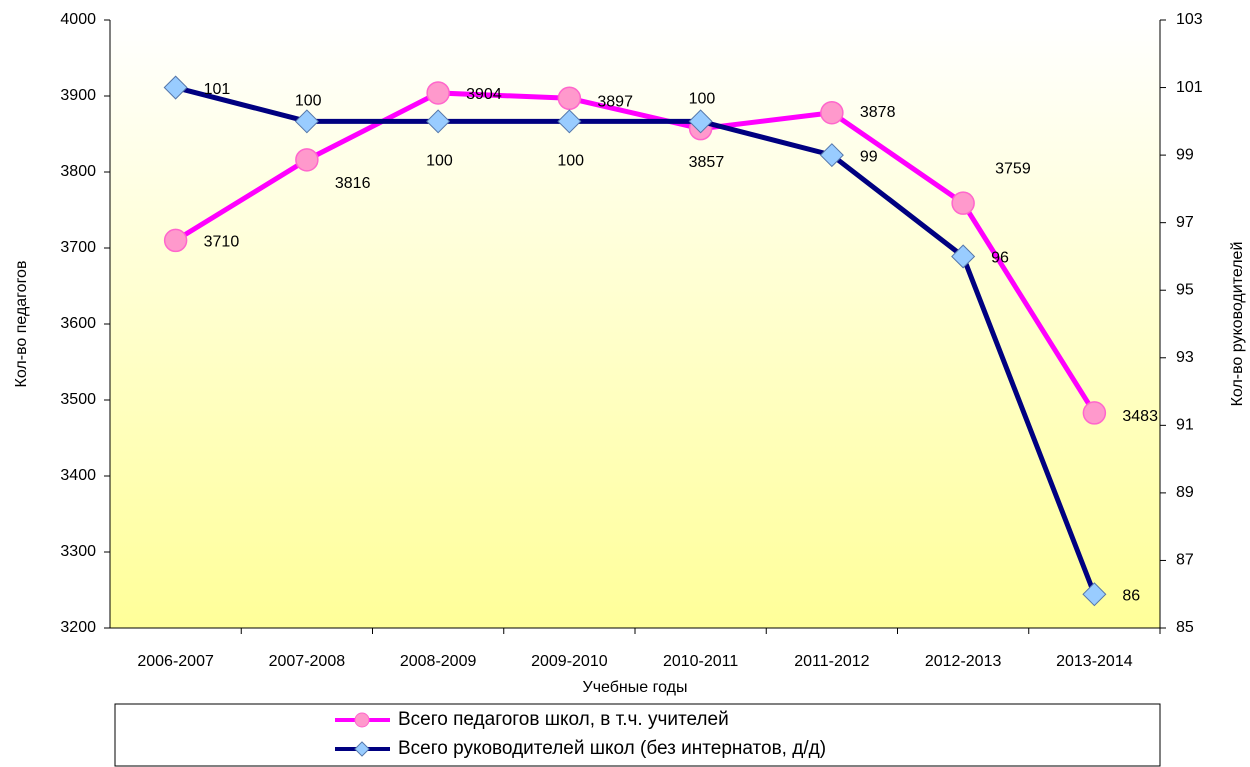 This screenshot has height=767, width=1250. I want to click on data-label: 99, so click(869, 156).